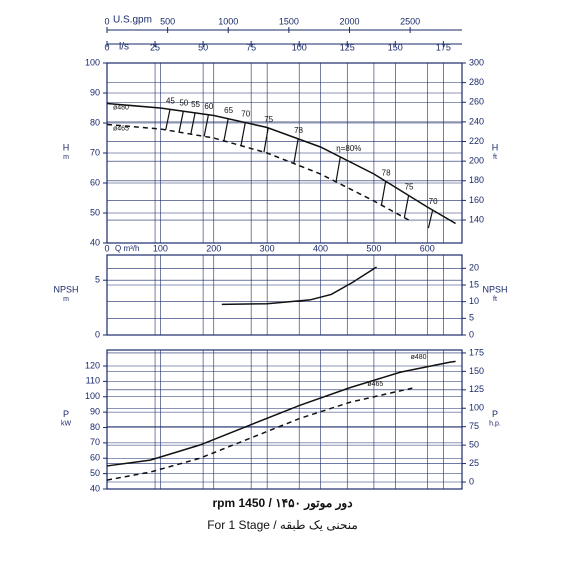 The image size is (565, 562). Describe the element at coordinates (213, 248) in the screenshot. I see `x-tick-label: 200` at that location.